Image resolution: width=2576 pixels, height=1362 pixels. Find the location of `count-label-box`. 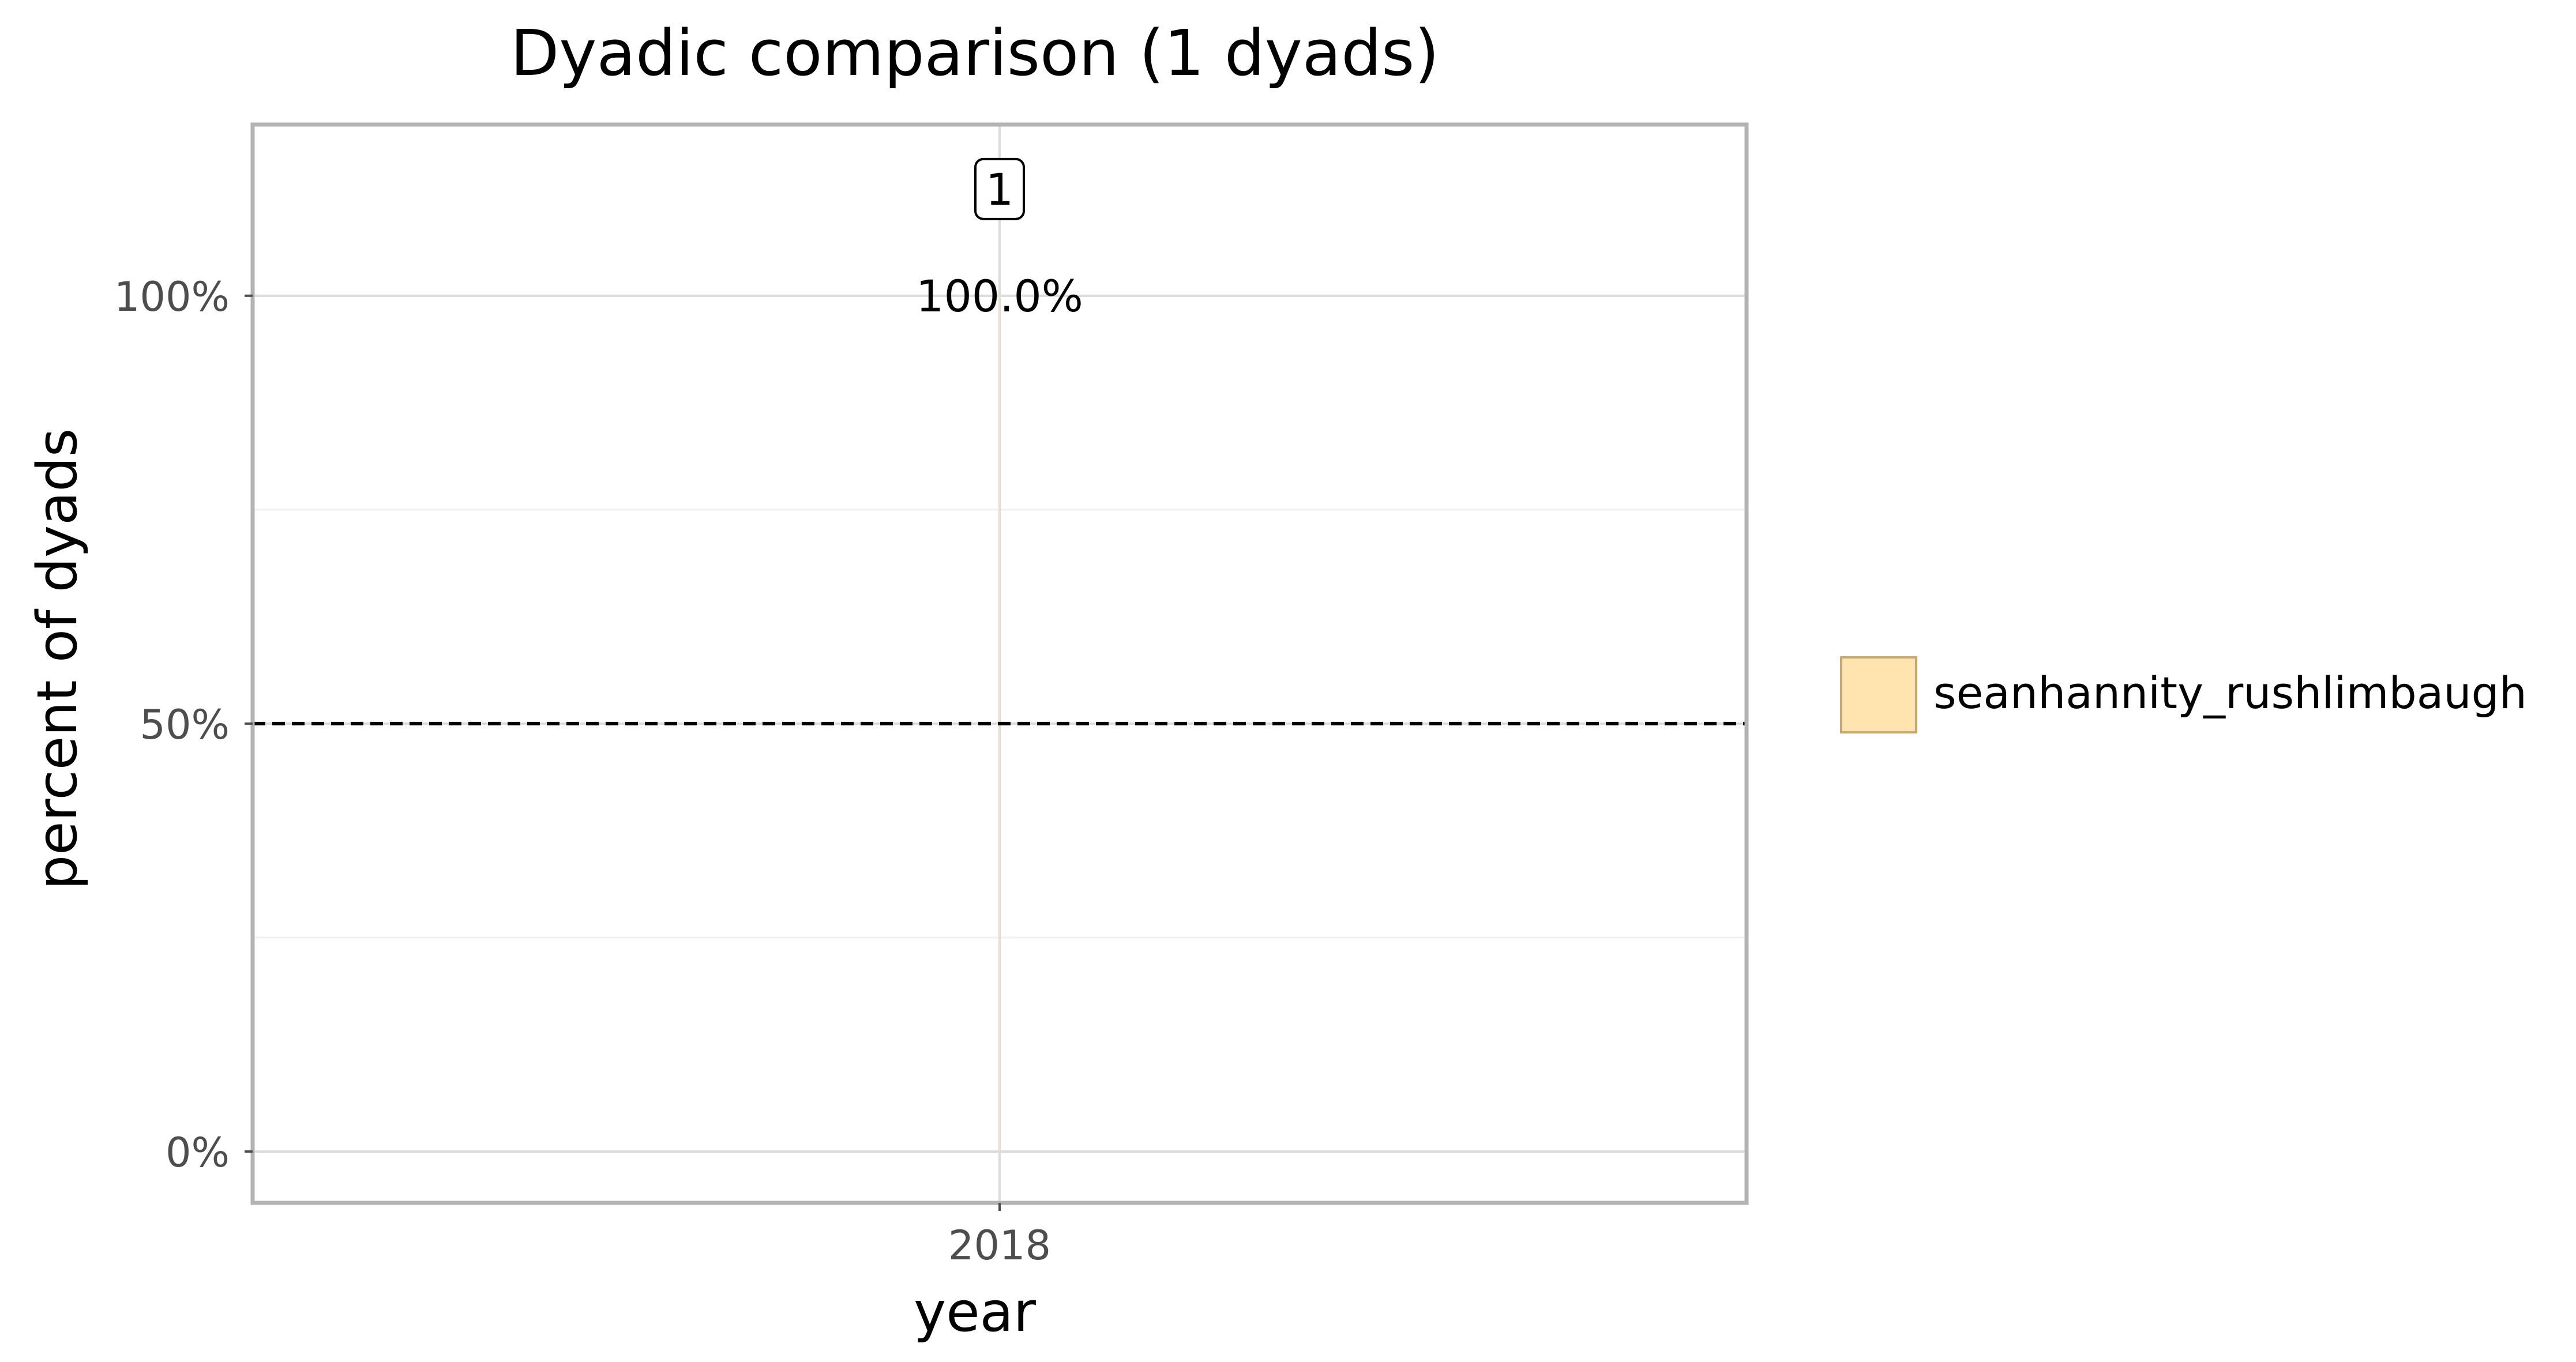

count-label-box is located at coordinates (1000, 188).